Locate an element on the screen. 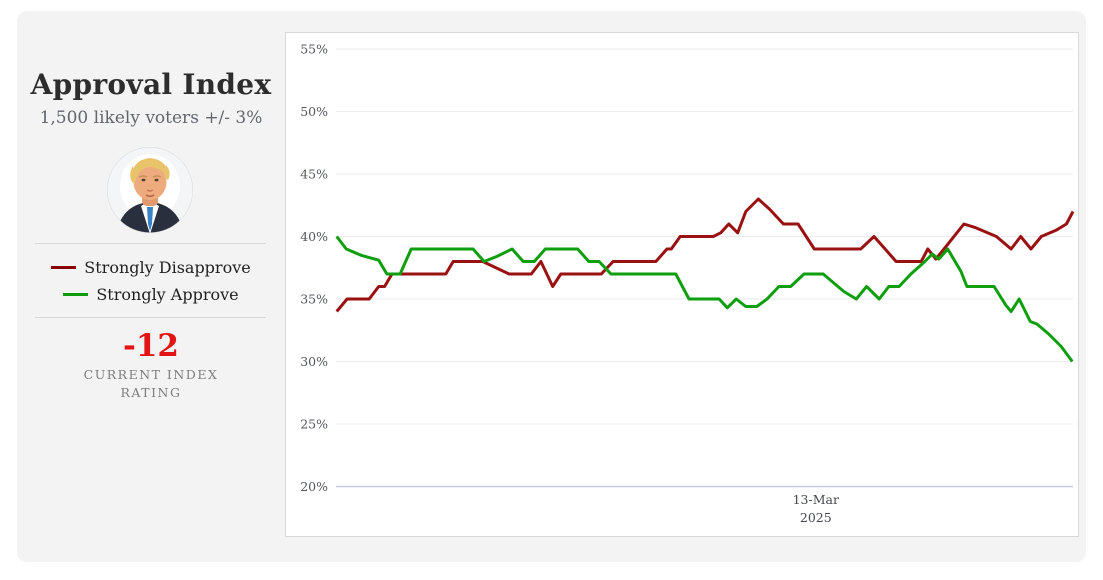 Image resolution: width=1103 pixels, height=580 pixels. legend-label-strongly-disapprove: Strongly Disapprove is located at coordinates (167, 267).